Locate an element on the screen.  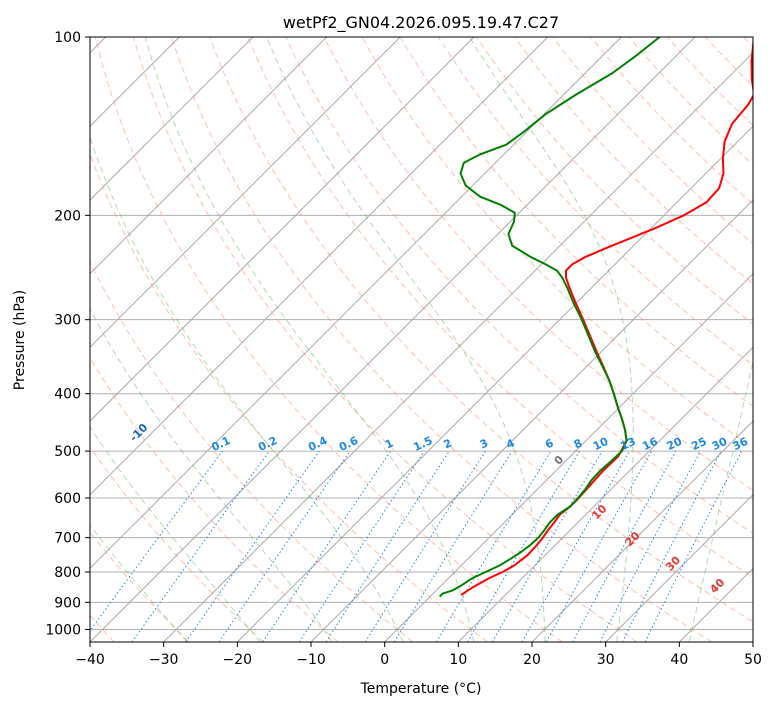
mixing-ratio-label: 36 is located at coordinates (741, 444).